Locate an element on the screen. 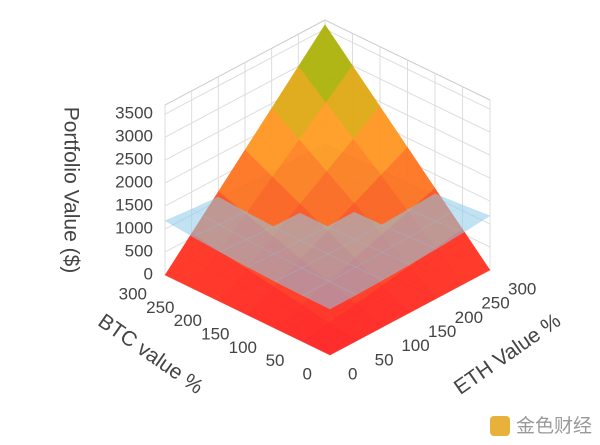 Image resolution: width=600 pixels, height=445 pixels. x-tick-label: 150 is located at coordinates (215, 333).